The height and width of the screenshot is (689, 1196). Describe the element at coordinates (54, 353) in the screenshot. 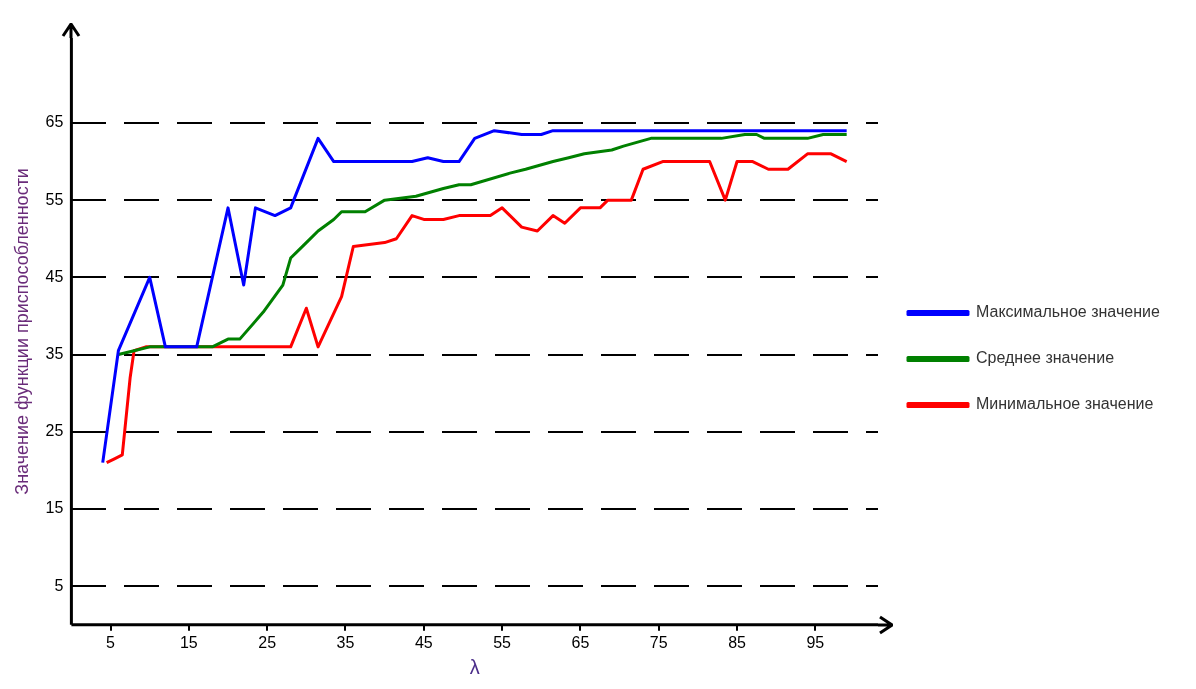

I see `y-tick-label: 35` at that location.